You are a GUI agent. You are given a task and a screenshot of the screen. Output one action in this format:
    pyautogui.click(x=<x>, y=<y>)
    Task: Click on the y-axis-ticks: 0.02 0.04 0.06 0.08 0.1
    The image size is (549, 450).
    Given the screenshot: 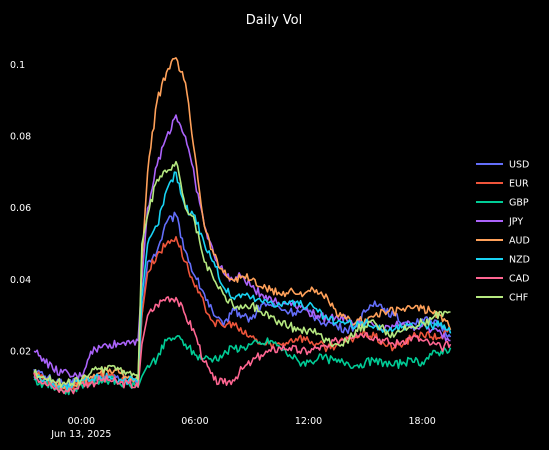 What is the action you would take?
    pyautogui.click(x=20, y=208)
    